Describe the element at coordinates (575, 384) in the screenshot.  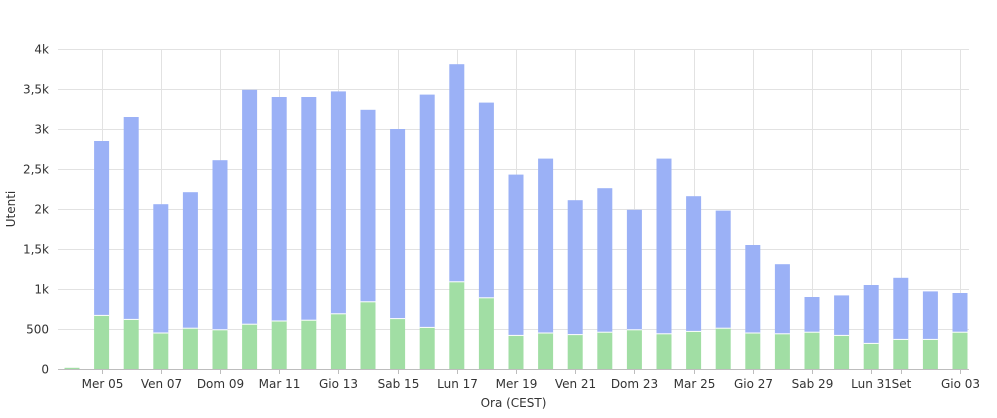
I see `x-tick-label: Ven 21` at that location.